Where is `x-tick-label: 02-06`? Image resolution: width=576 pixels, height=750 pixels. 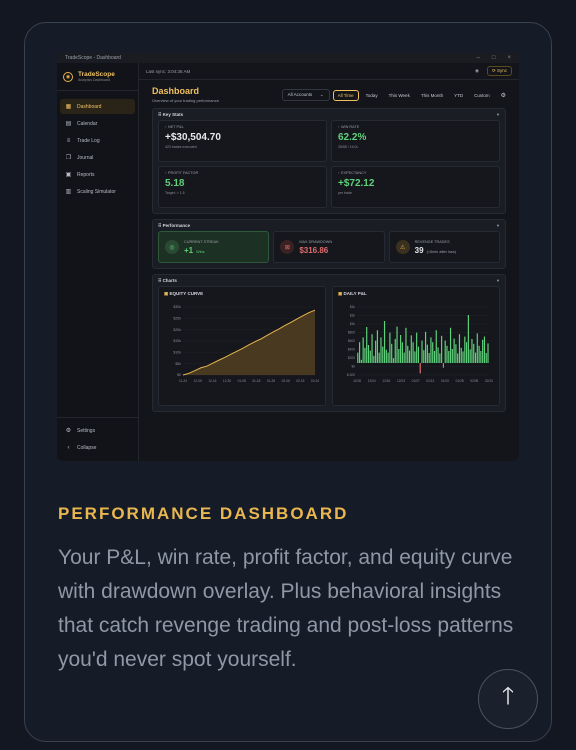 x-tick-label: 02-06 is located at coordinates (286, 381).